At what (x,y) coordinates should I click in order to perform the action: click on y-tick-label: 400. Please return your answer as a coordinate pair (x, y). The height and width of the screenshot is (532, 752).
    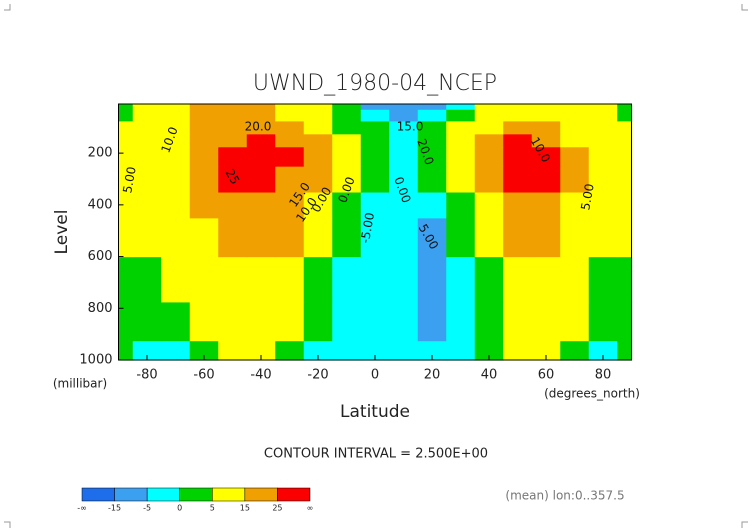
    Looking at the image, I should click on (100, 204).